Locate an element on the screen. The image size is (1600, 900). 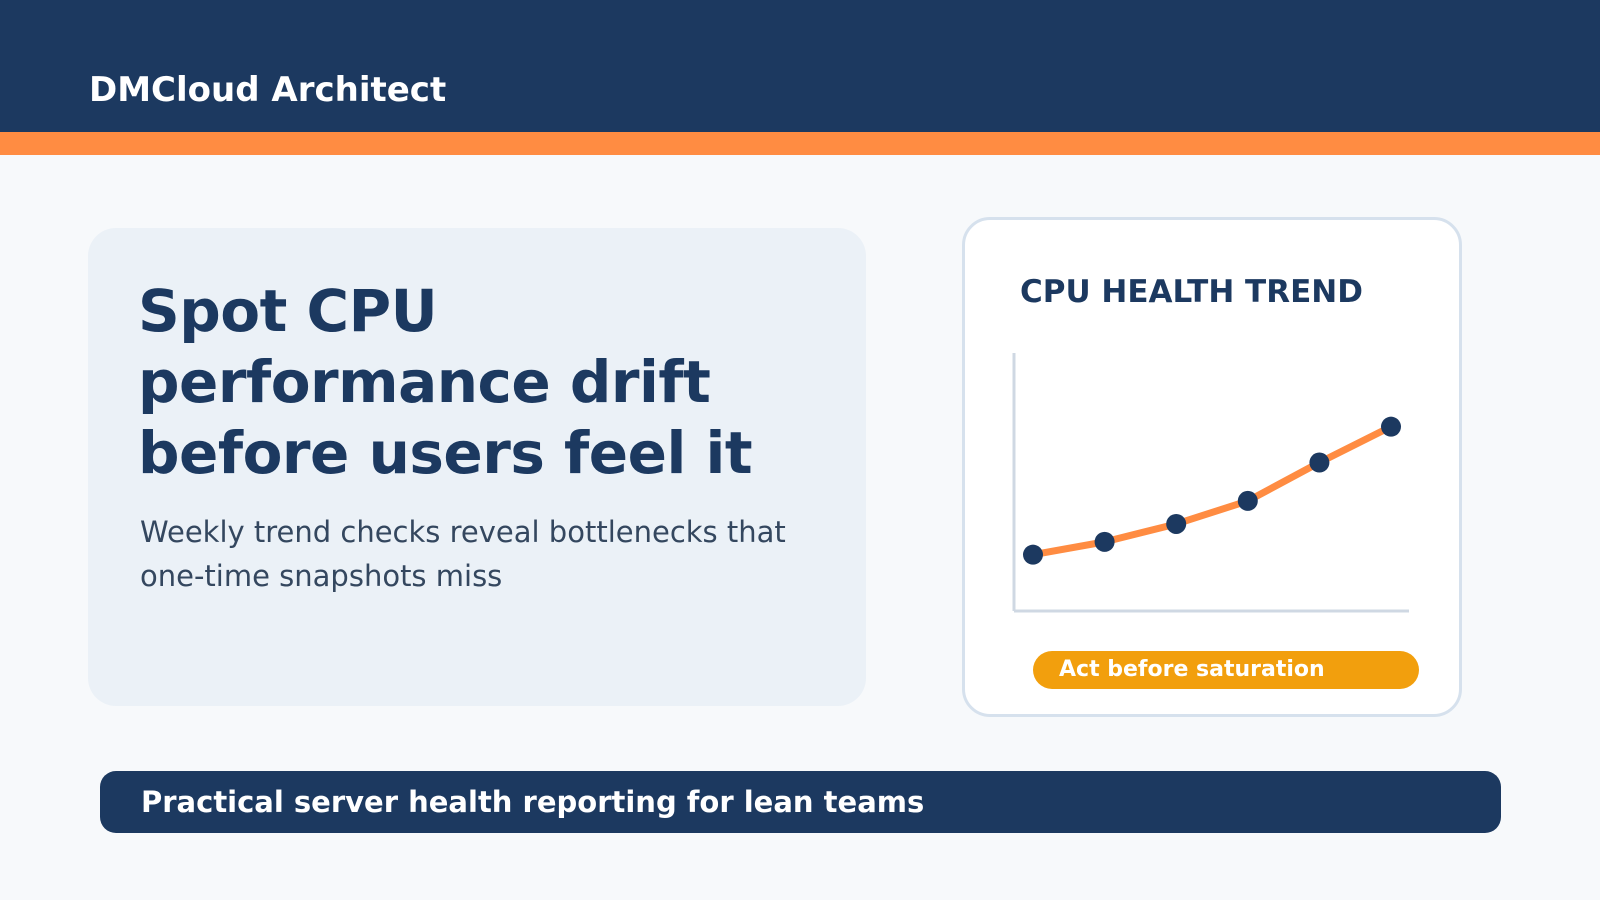
cpu-trend-chart is located at coordinates (1210, 483).